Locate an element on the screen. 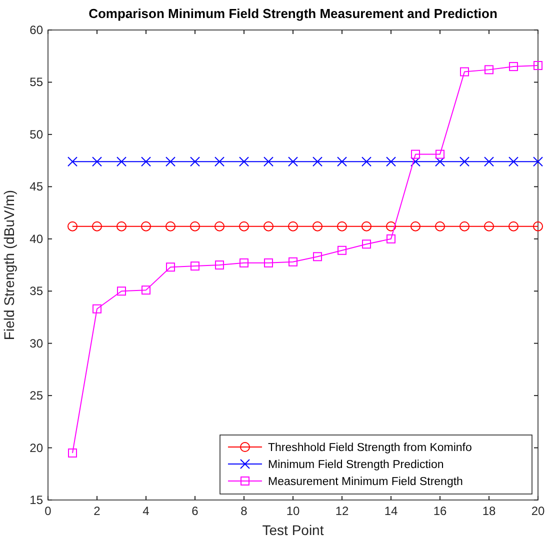 The width and height of the screenshot is (547, 543). x-tick-label: 16 is located at coordinates (440, 511).